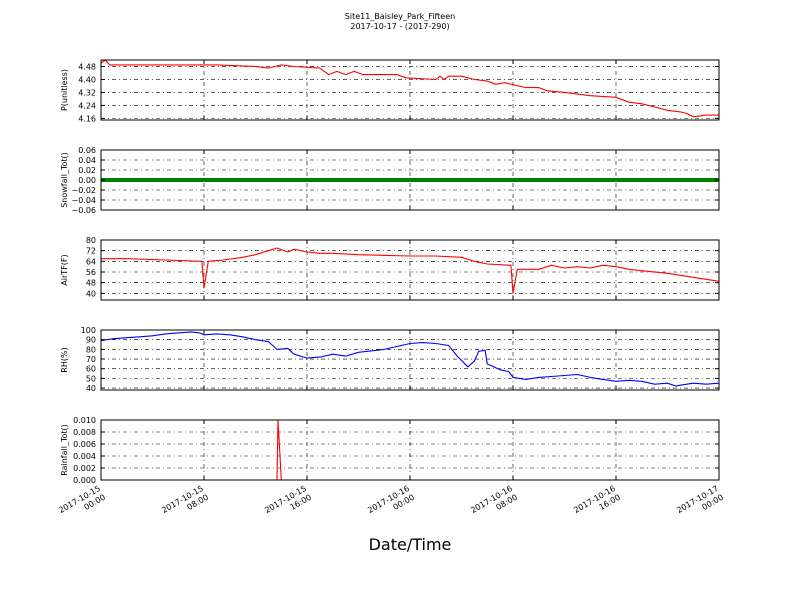  Describe the element at coordinates (64, 359) in the screenshot. I see `y-axis-label: RH(%)` at that location.